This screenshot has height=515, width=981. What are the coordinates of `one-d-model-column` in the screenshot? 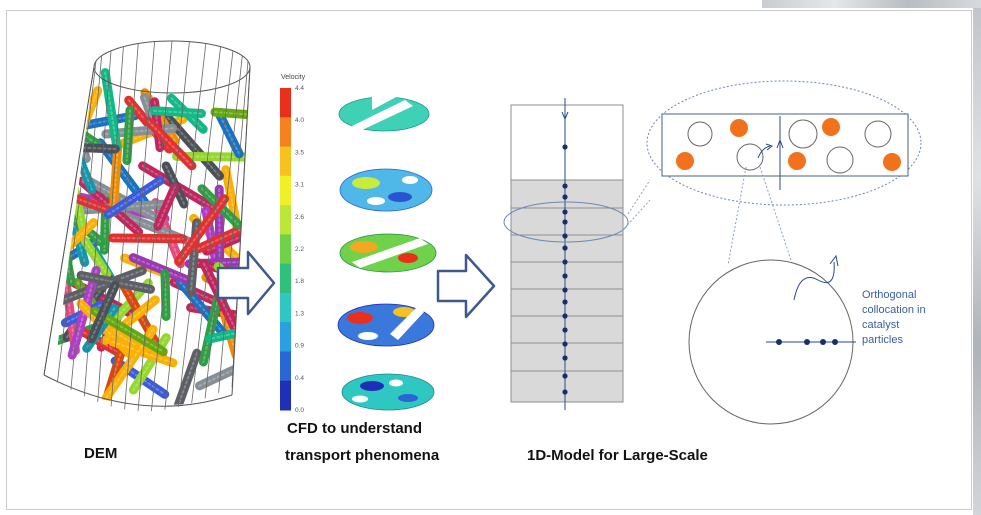 It's located at (577, 254).